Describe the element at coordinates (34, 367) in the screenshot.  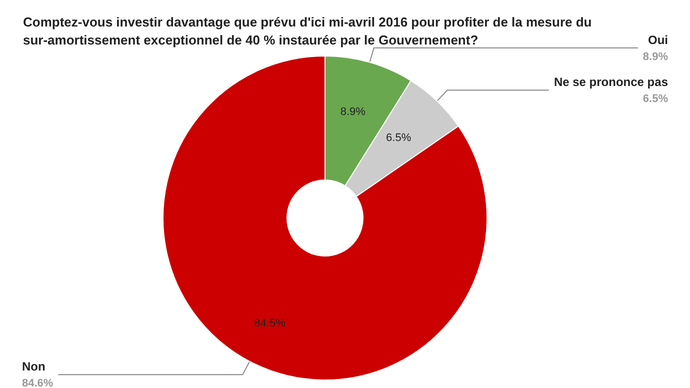
I see `slice-label: Non` at that location.